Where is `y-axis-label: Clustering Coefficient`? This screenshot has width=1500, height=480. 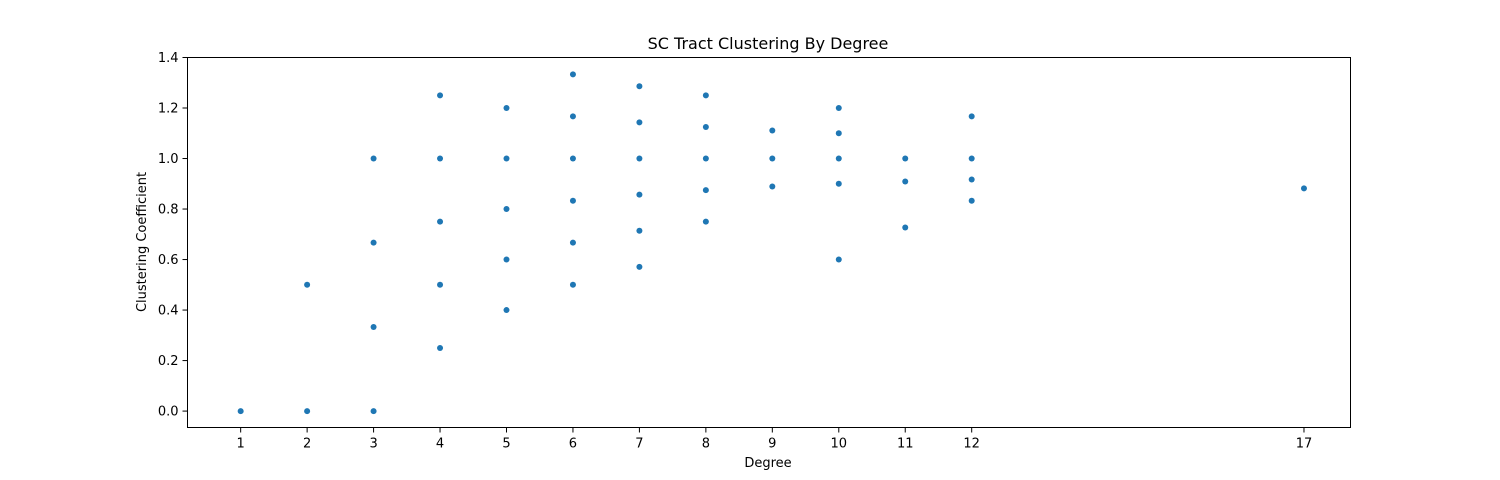
y-axis-label: Clustering Coefficient is located at coordinates (142, 242).